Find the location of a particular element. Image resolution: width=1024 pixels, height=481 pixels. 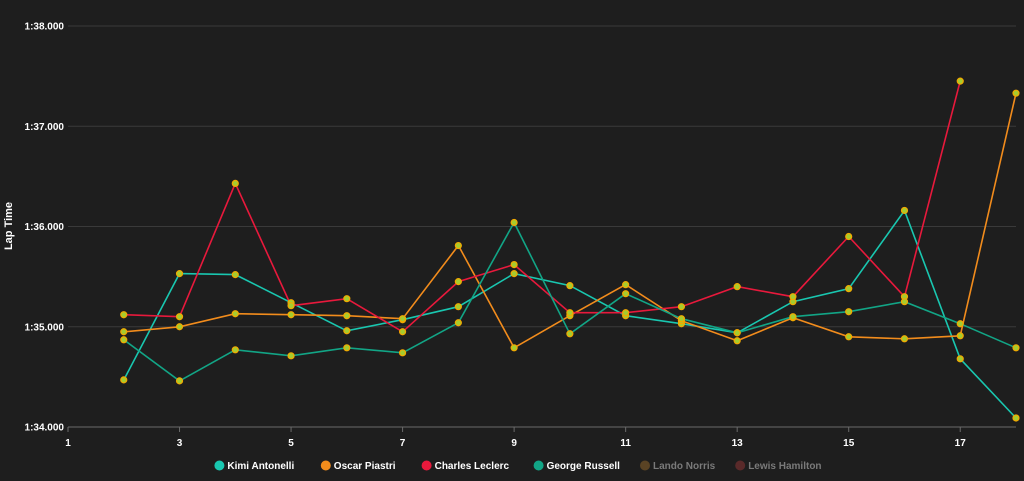

legend-label: Charles Leclerc is located at coordinates (472, 466).